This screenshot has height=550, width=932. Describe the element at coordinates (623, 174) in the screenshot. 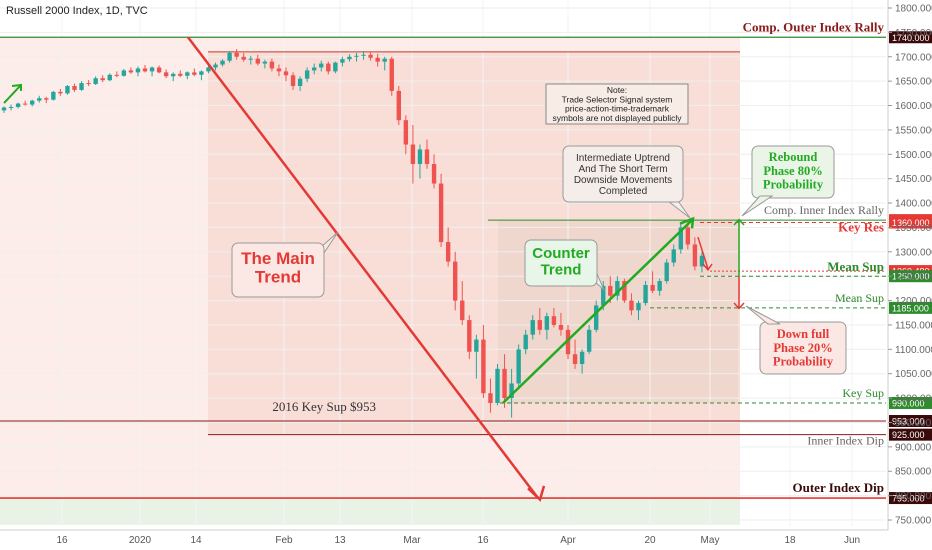

I see `uptrend-note-box` at that location.